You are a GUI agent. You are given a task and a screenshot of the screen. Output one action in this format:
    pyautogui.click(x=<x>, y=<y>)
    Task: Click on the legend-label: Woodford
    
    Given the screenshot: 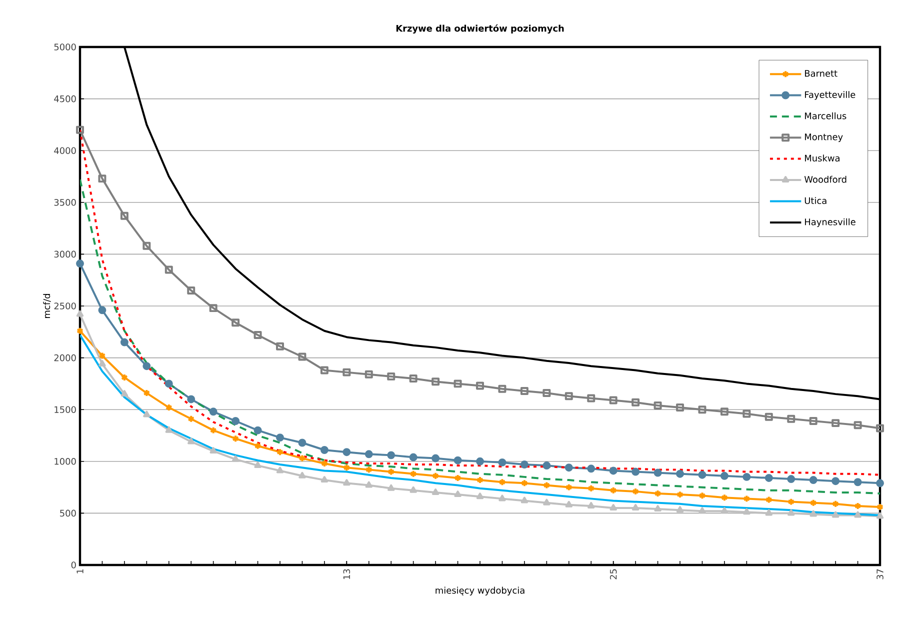 What is the action you would take?
    pyautogui.click(x=825, y=179)
    